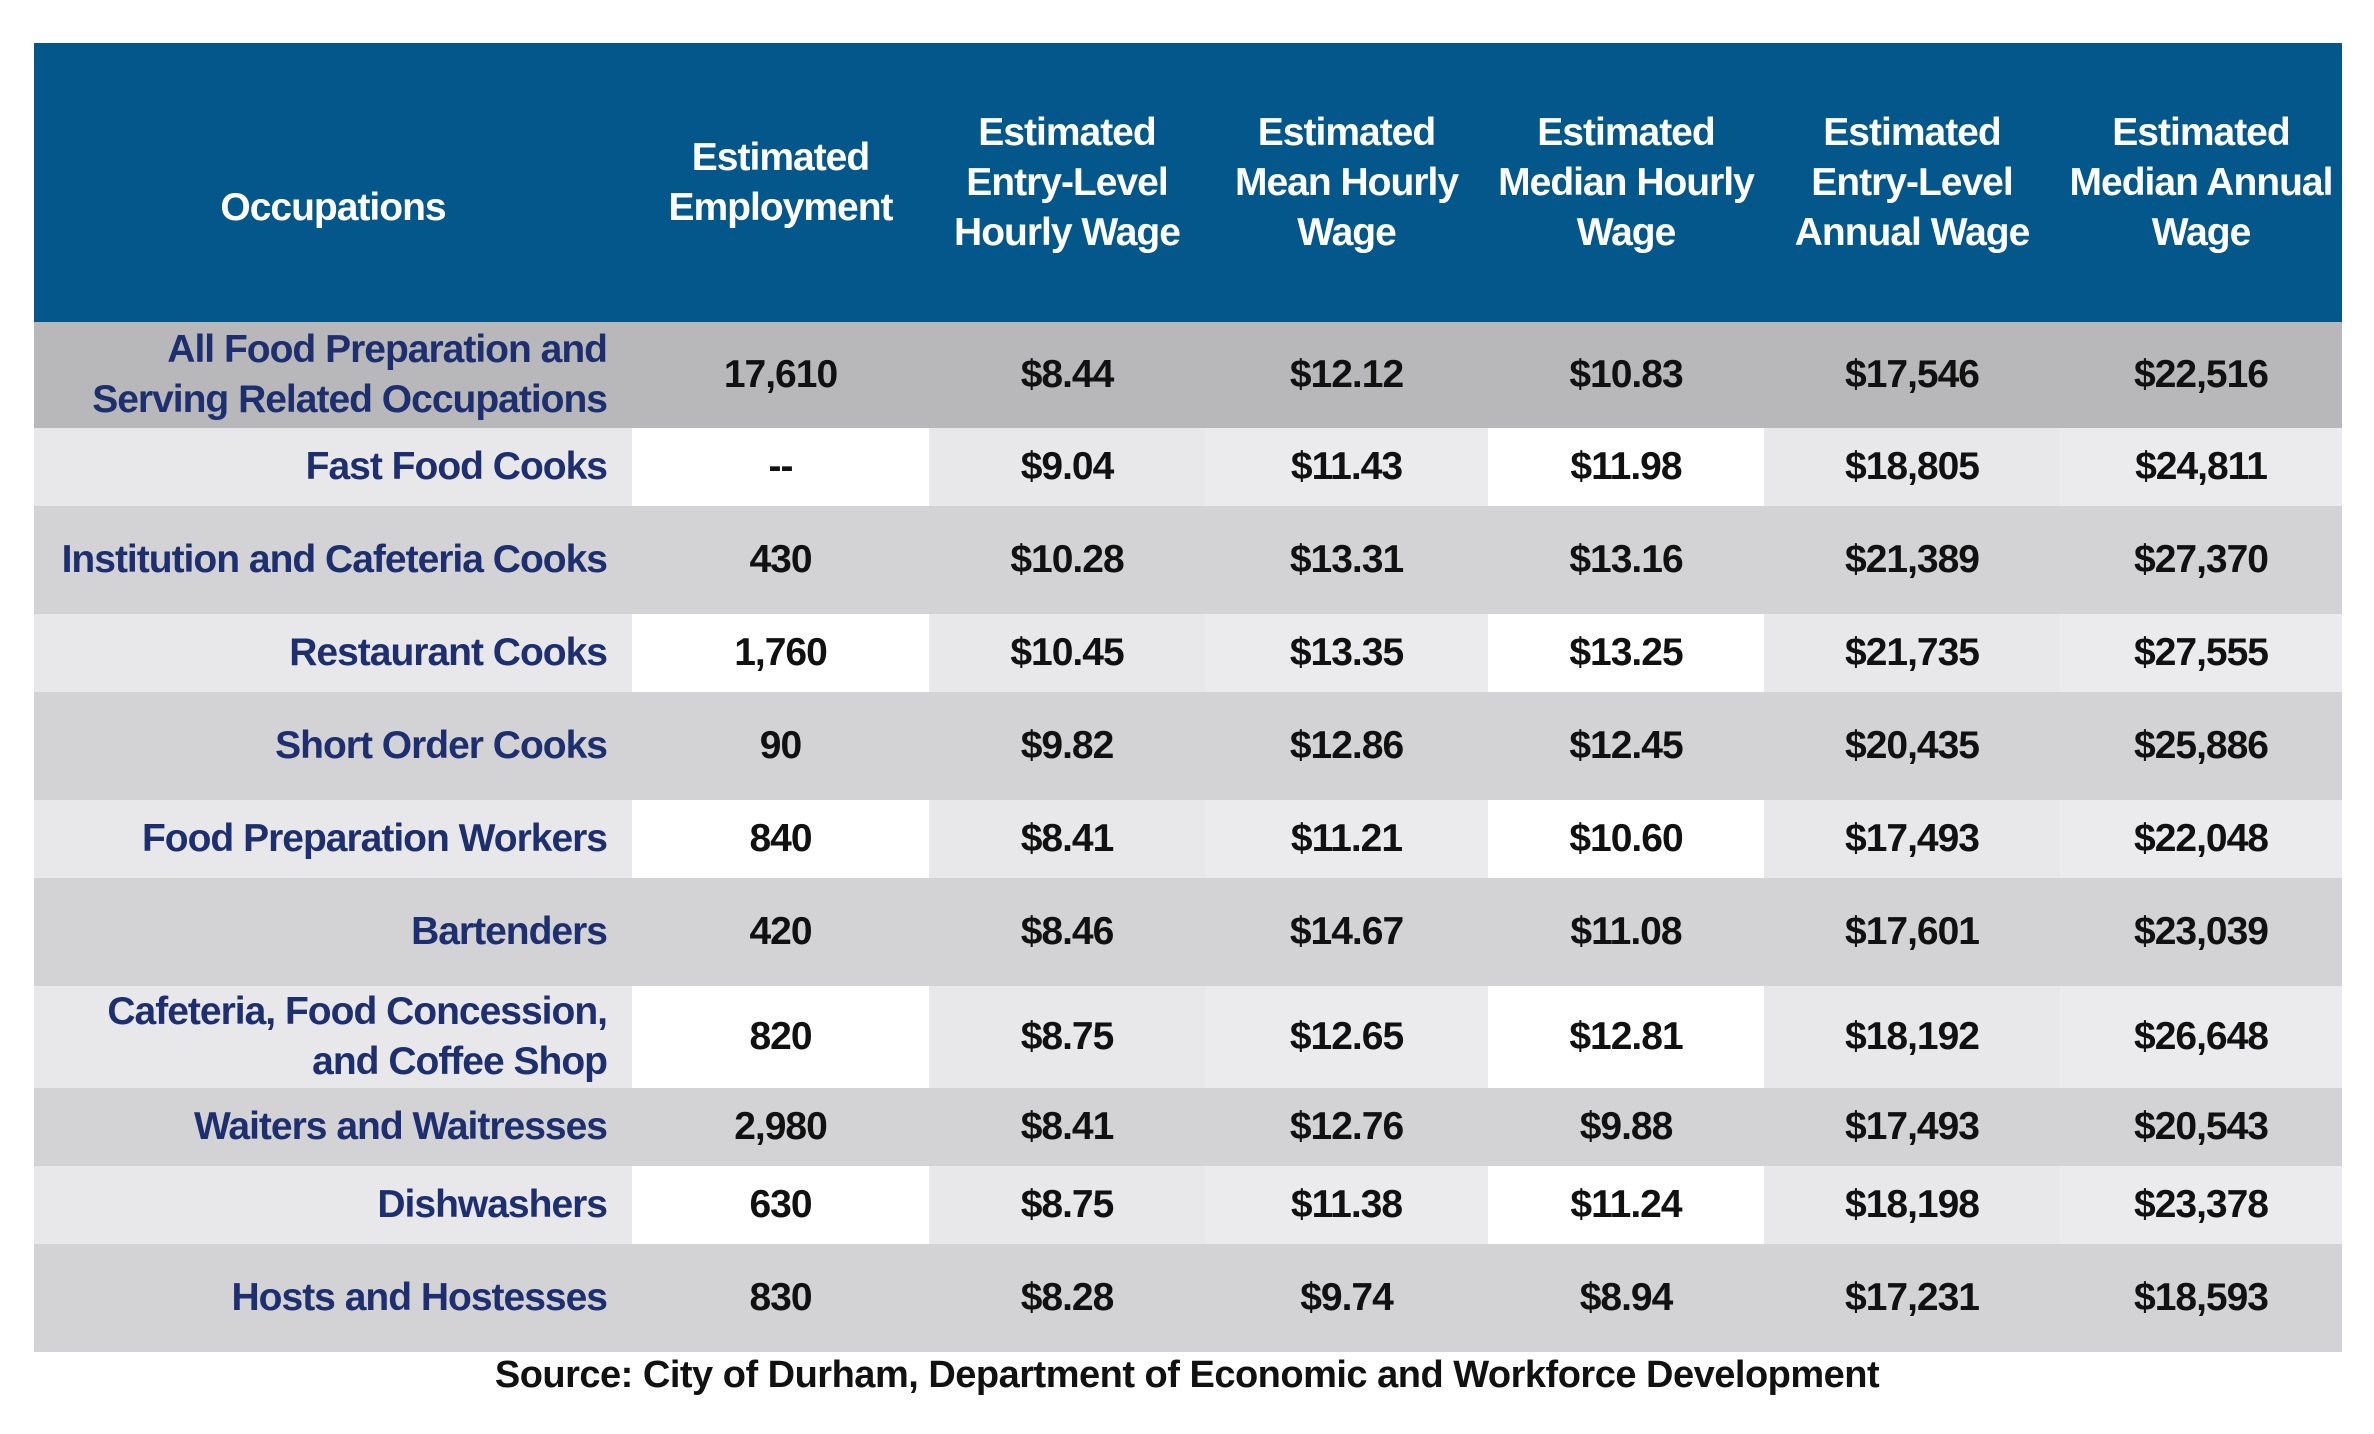 The width and height of the screenshot is (2374, 1434). I want to click on occupation-label: Food Preparation Workers, so click(374, 838).